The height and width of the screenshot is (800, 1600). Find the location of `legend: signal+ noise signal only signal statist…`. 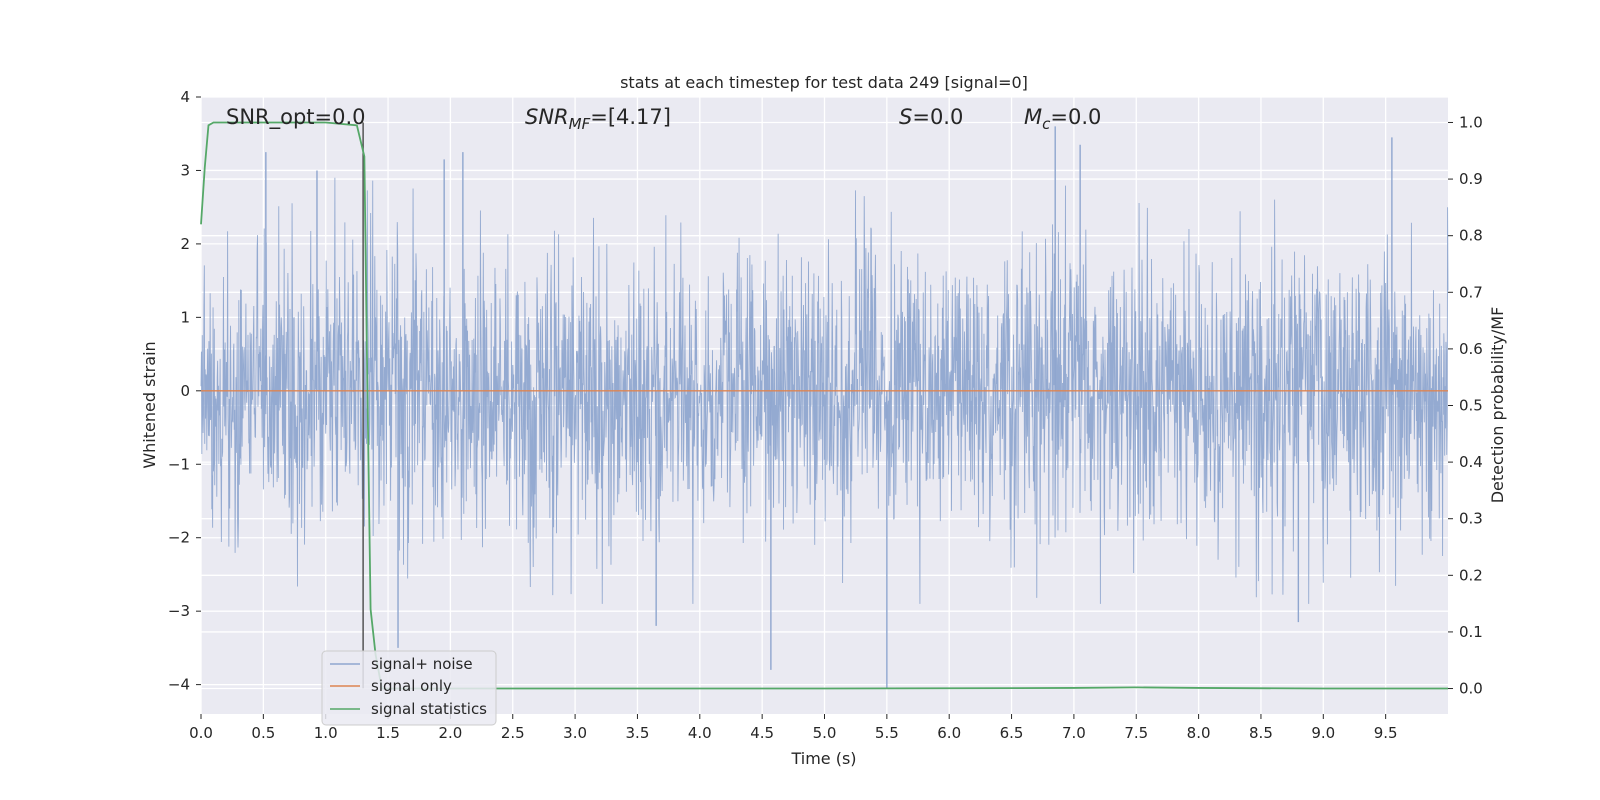

legend: signal+ noise signal only signal statist… is located at coordinates (409, 688).